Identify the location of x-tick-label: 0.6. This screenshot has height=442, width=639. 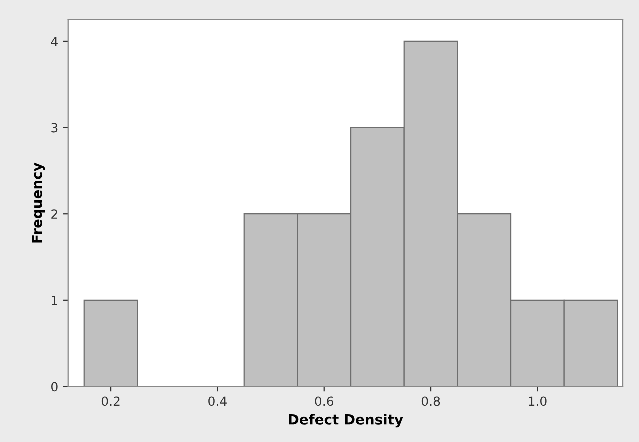
(324, 401).